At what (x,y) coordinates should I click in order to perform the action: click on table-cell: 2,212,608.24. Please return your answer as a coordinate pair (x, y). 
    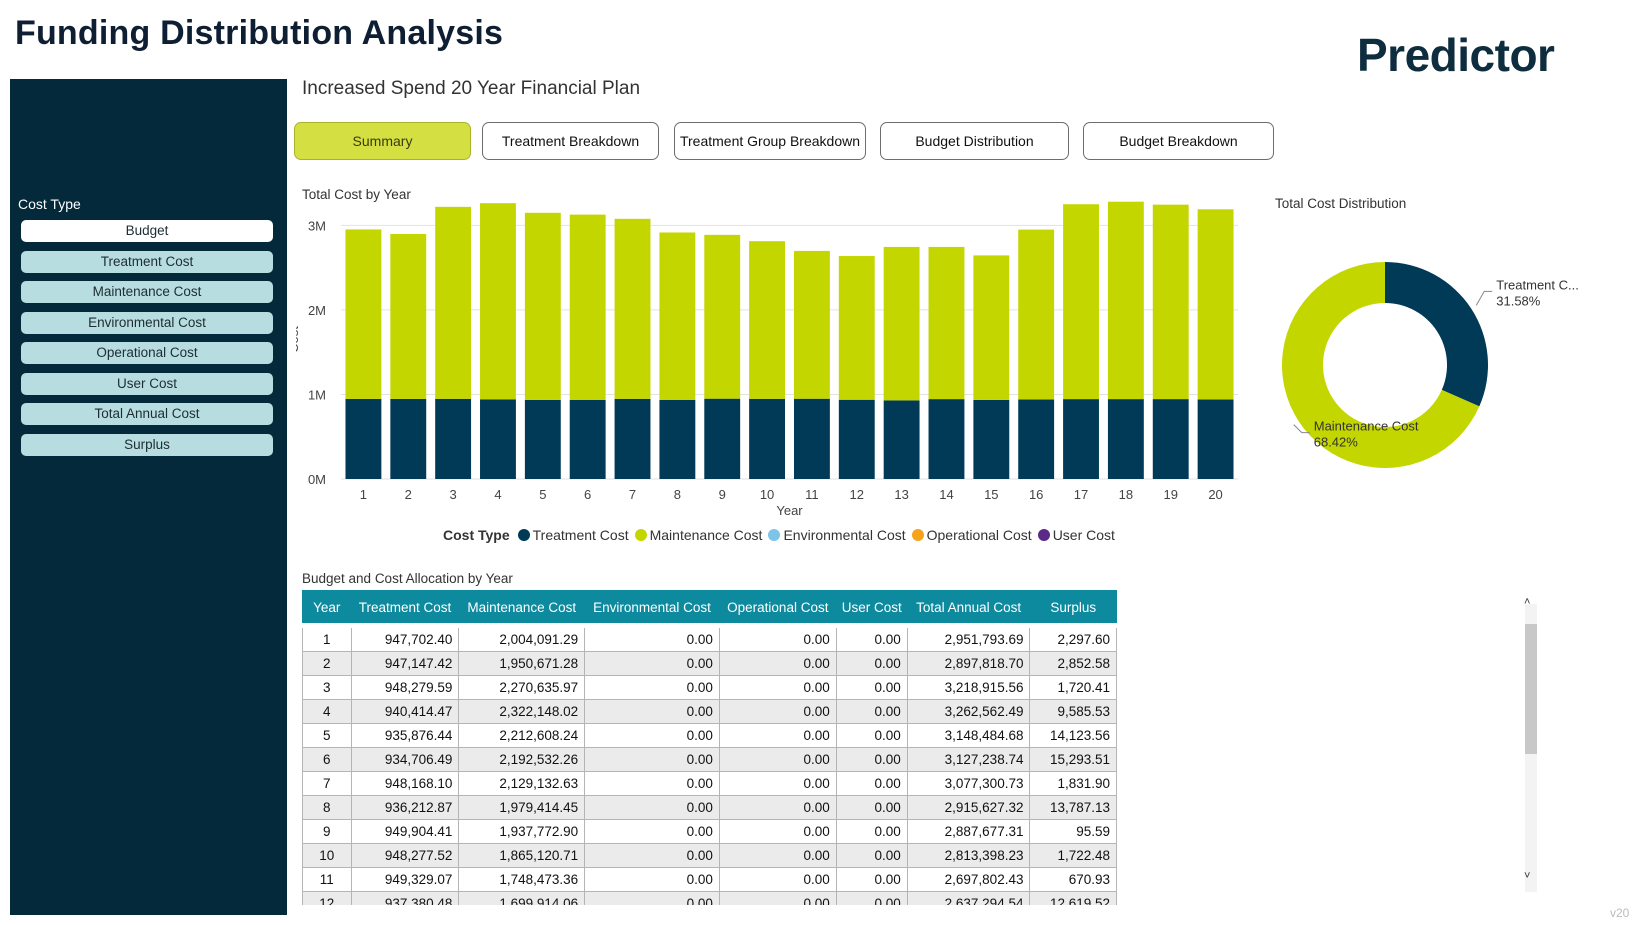
    Looking at the image, I should click on (522, 735).